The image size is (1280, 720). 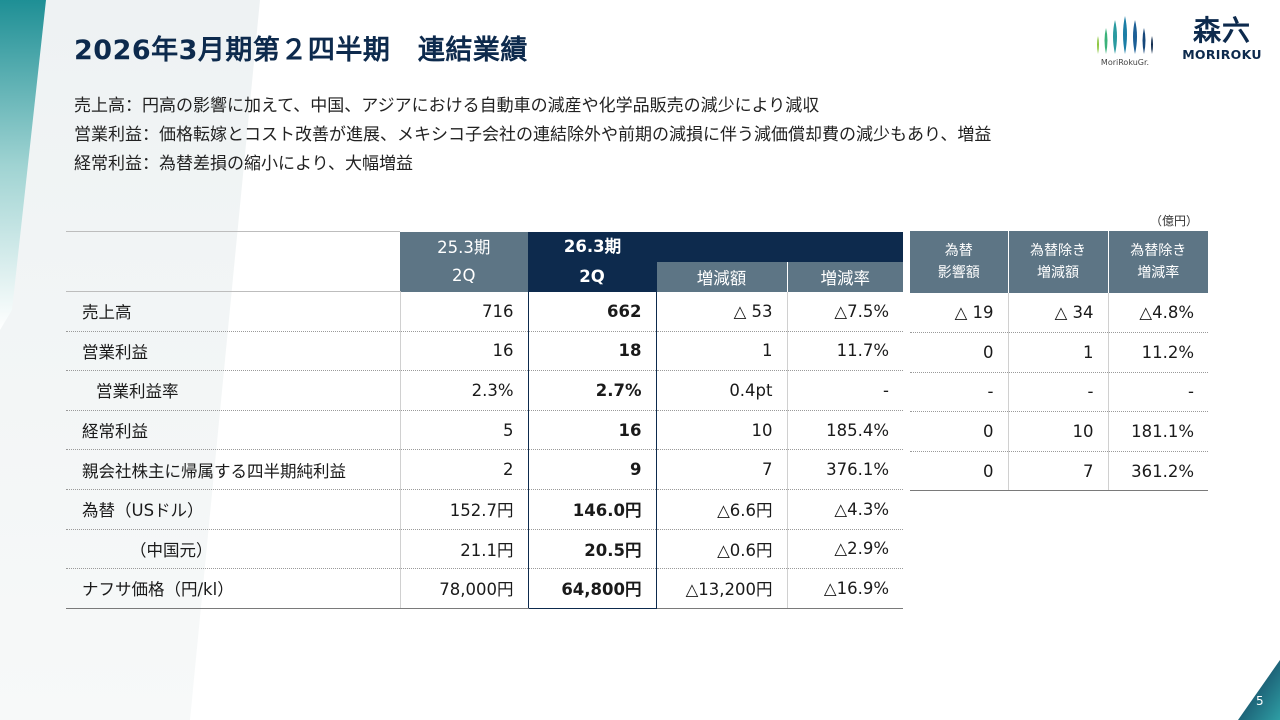 I want to click on ex-fx-diff: 7, so click(x=1057, y=471).